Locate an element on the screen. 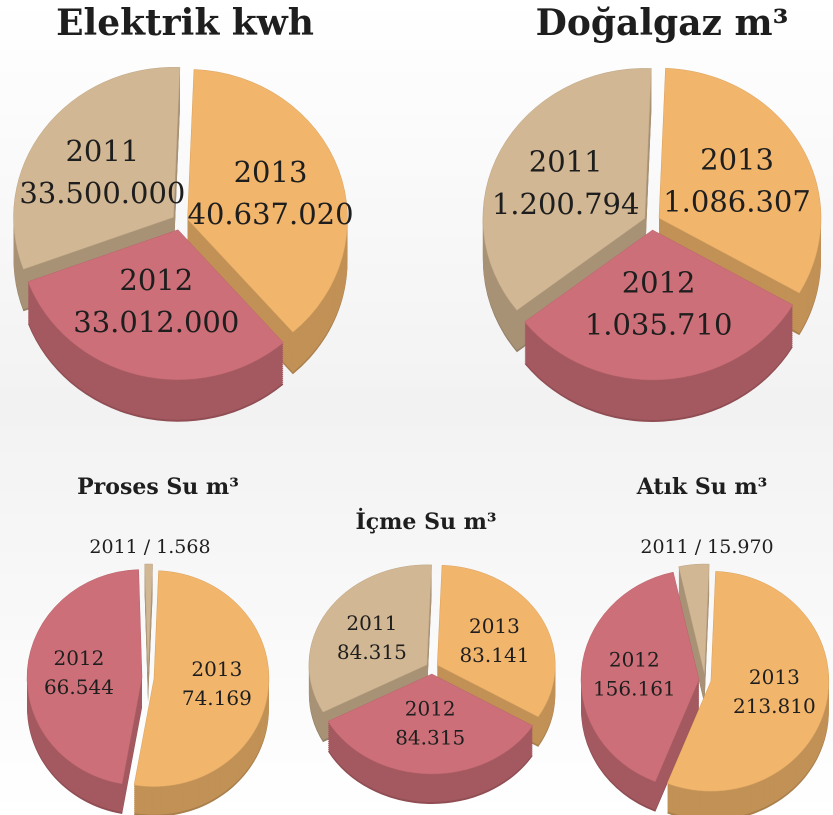 The width and height of the screenshot is (833, 815). chart-title: Elektrik kwh is located at coordinates (185, 23).